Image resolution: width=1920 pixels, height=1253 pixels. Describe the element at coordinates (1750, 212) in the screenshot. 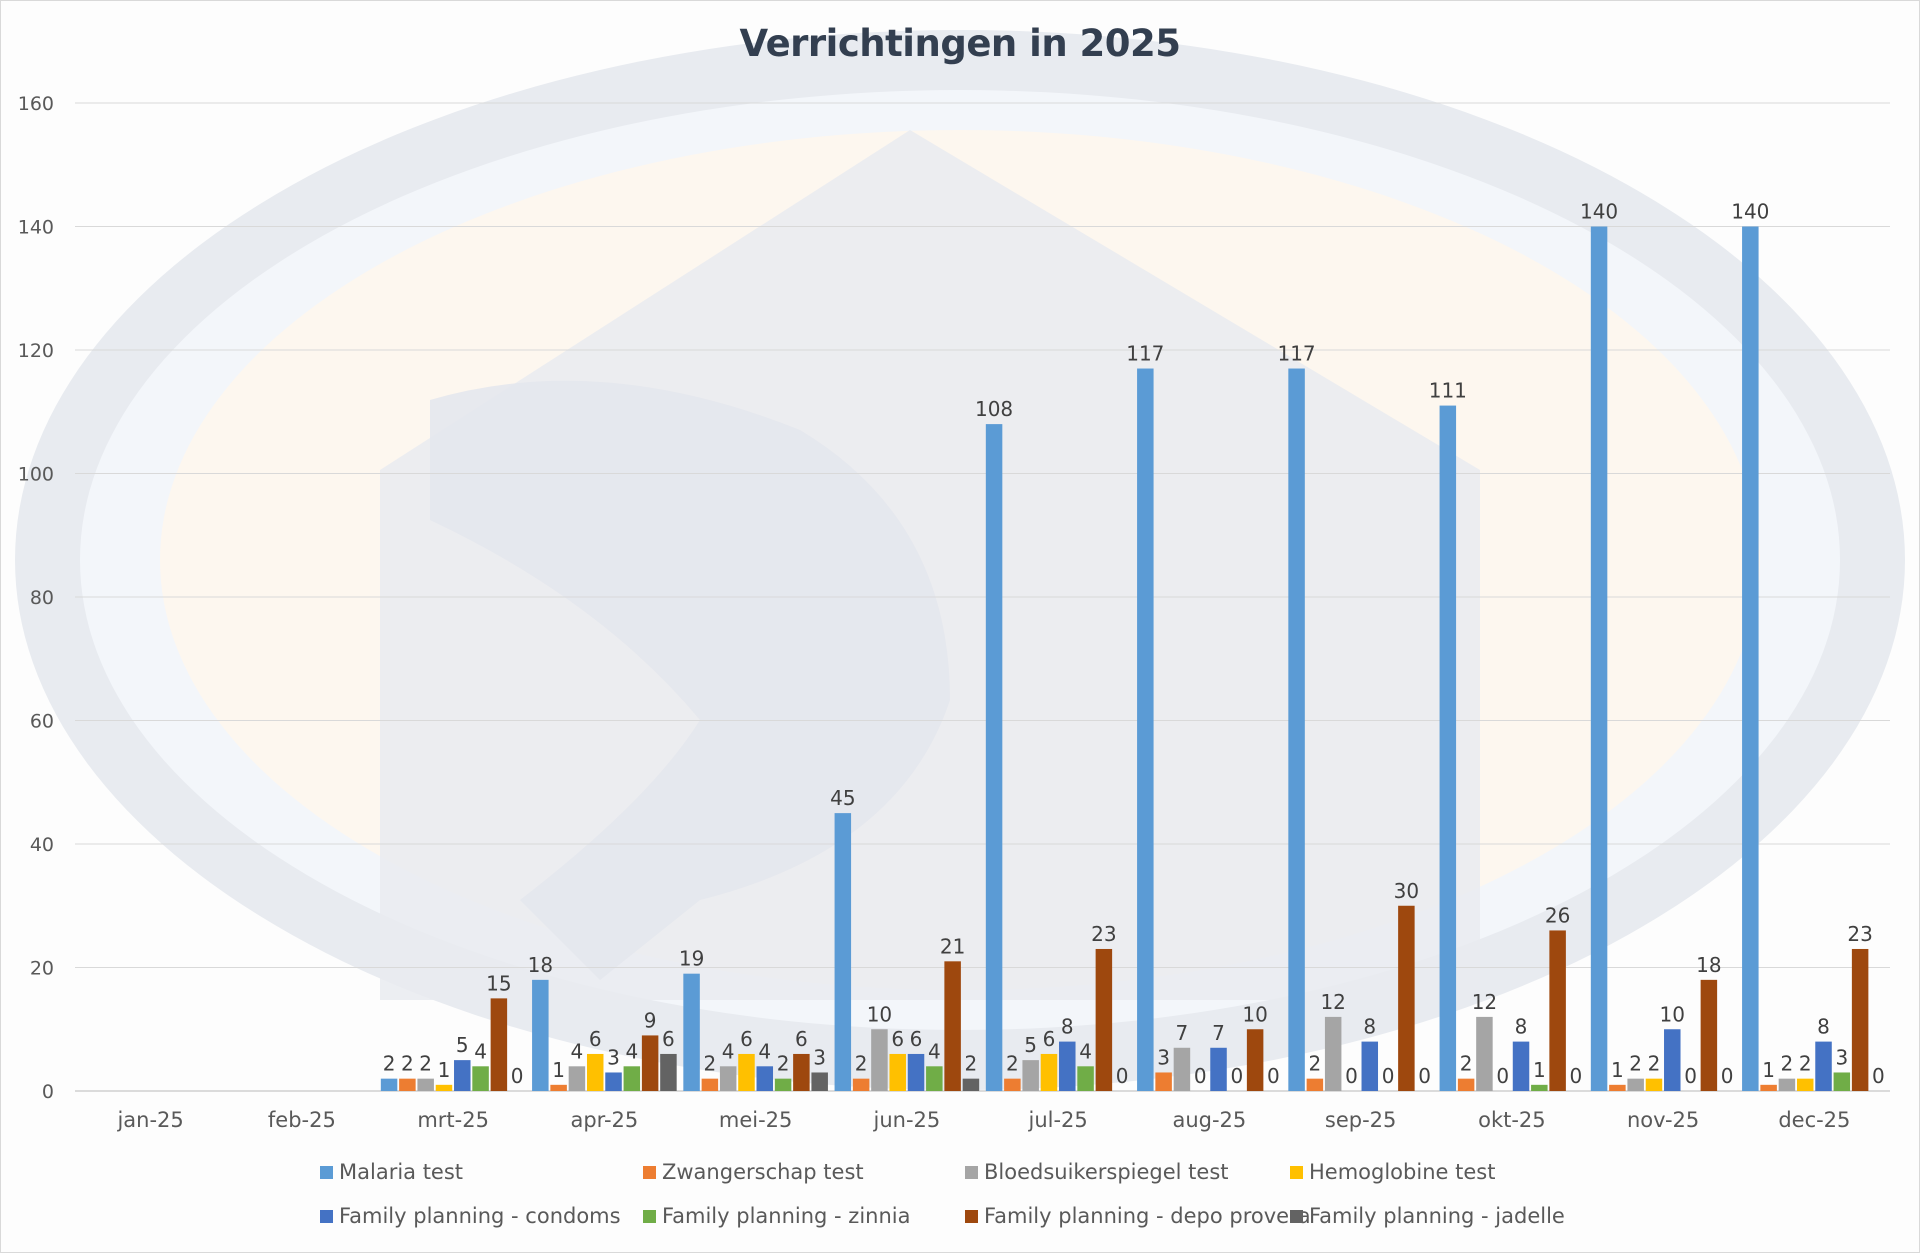

I see `data-label: 140` at that location.